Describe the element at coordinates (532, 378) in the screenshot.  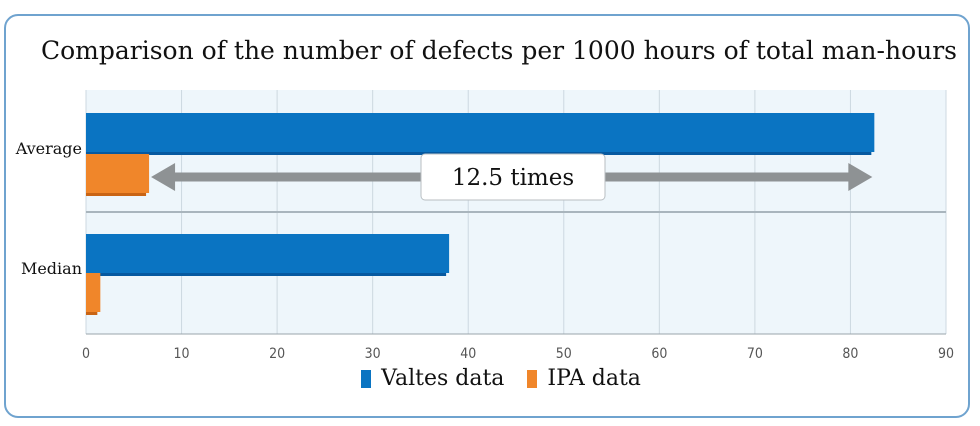
I see `legend-swatch-ipa` at that location.